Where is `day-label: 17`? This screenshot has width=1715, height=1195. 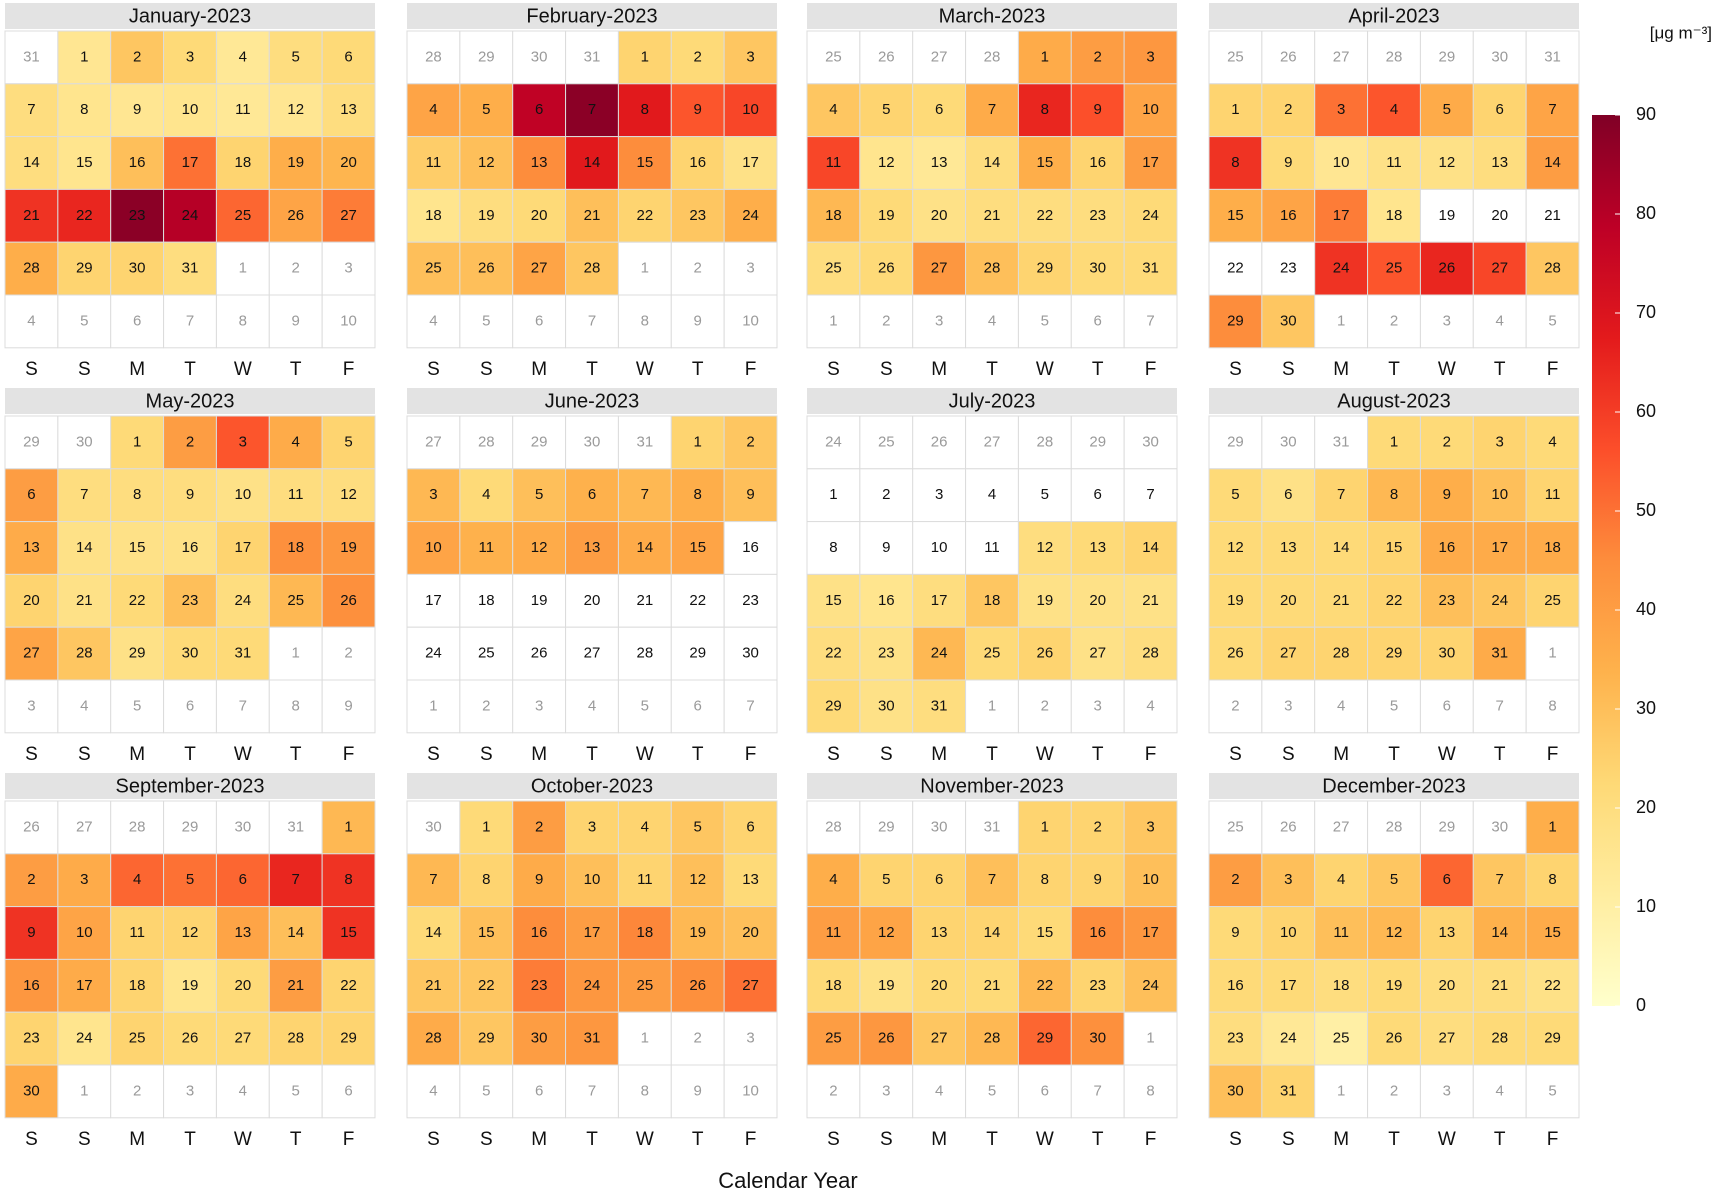
day-label: 17 is located at coordinates (1150, 162).